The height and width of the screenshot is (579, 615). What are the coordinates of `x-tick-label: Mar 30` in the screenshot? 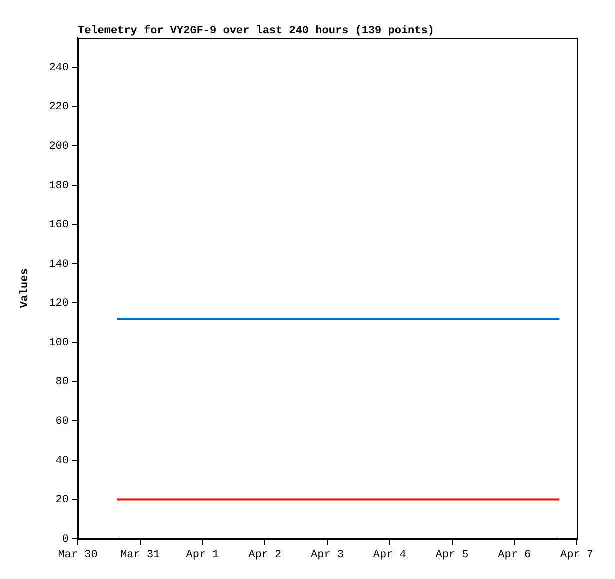 It's located at (78, 556).